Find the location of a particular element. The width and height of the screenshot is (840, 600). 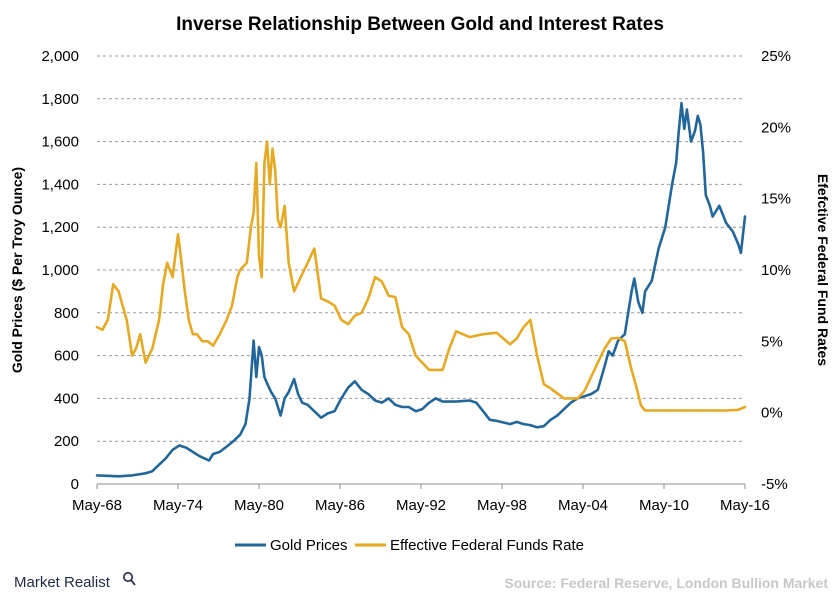

left-tick-label: 600 is located at coordinates (66, 356).